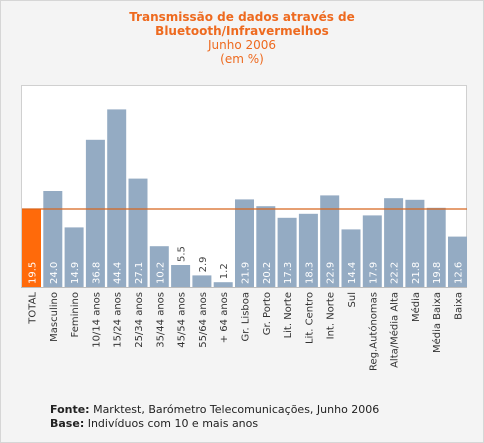 This screenshot has height=443, width=484. Describe the element at coordinates (160, 320) in the screenshot. I see `category-label: 35/44 anos` at that location.